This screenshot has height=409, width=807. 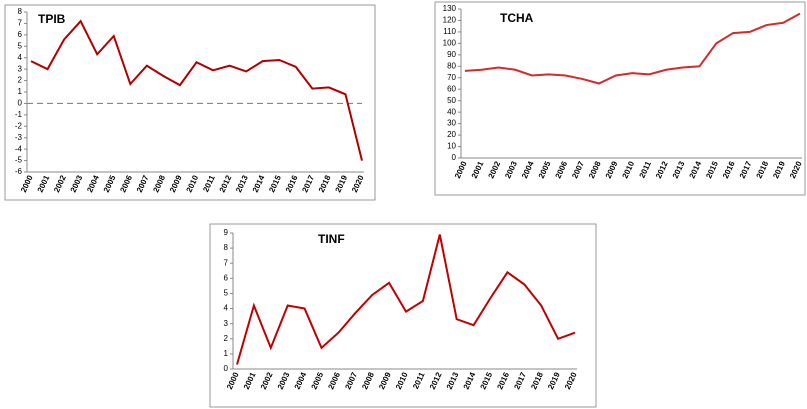 I want to click on chart-title: TINF, so click(x=331, y=239).